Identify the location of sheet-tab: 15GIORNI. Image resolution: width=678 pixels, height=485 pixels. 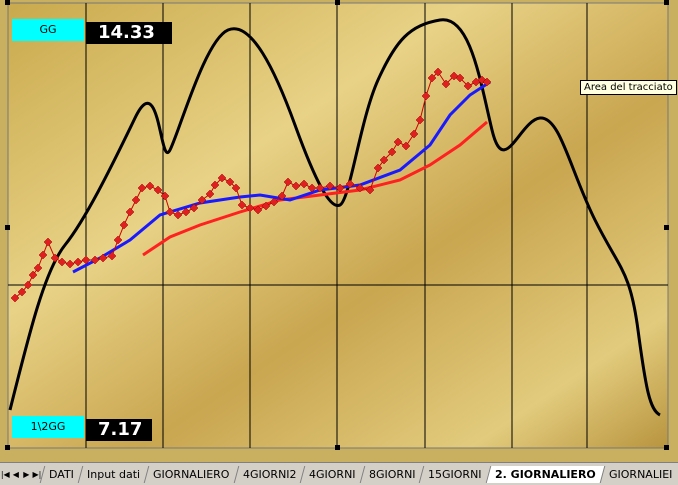
(455, 474).